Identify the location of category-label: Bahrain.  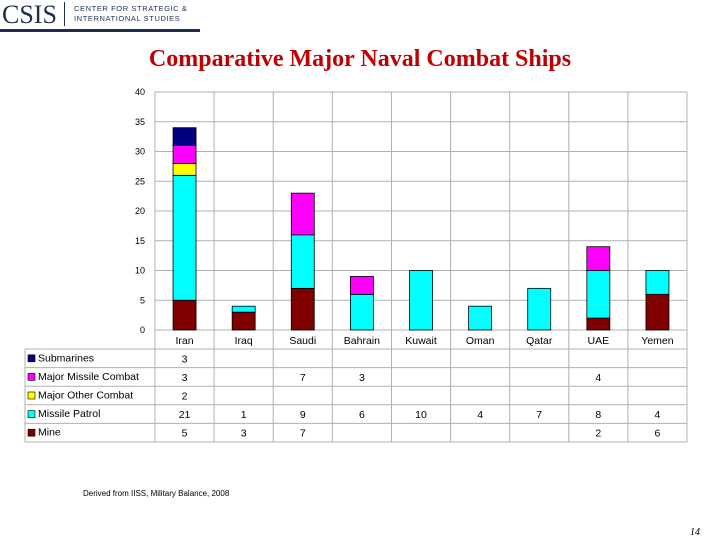
(362, 341).